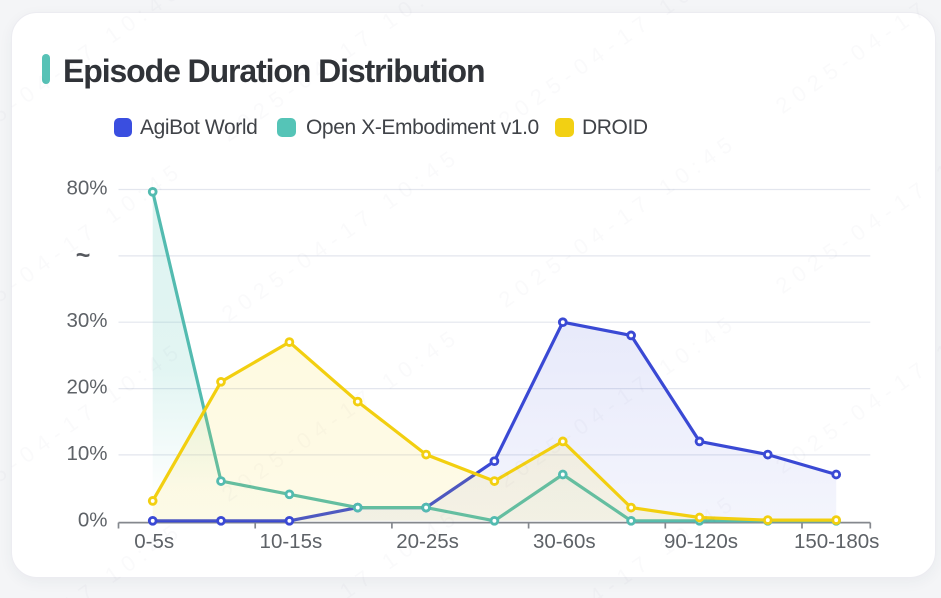 Image resolution: width=941 pixels, height=598 pixels. Describe the element at coordinates (86, 453) in the screenshot. I see `svg-text: 10%` at that location.